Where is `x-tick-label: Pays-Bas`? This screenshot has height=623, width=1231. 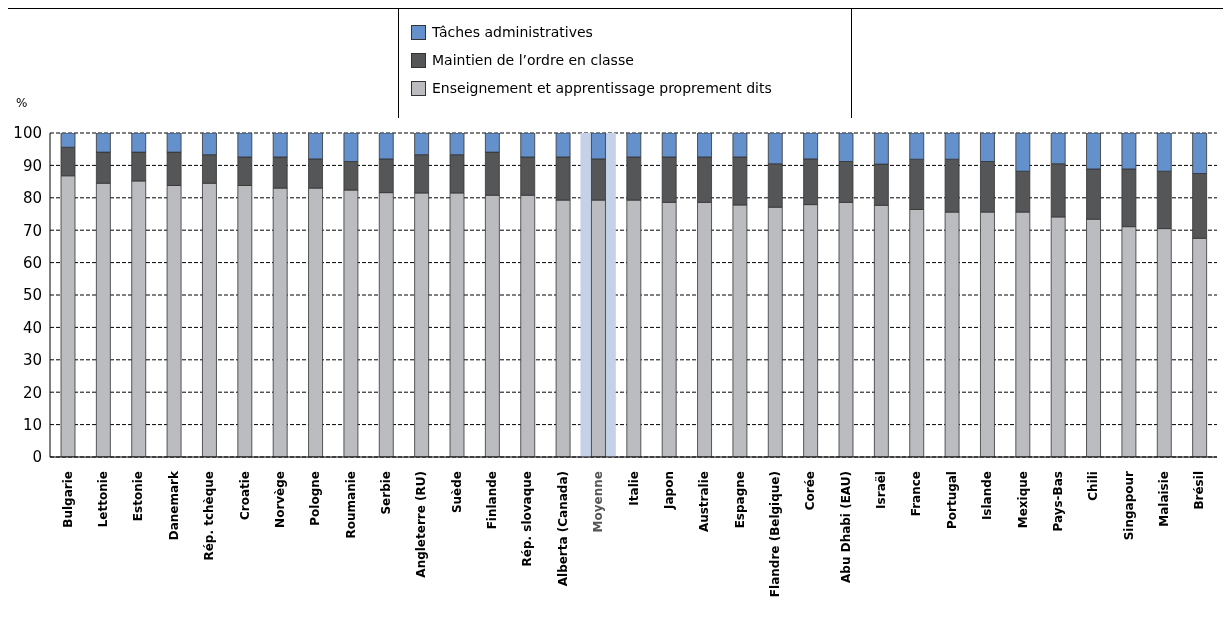
x-tick-label: Pays-Bas is located at coordinates (1057, 501).